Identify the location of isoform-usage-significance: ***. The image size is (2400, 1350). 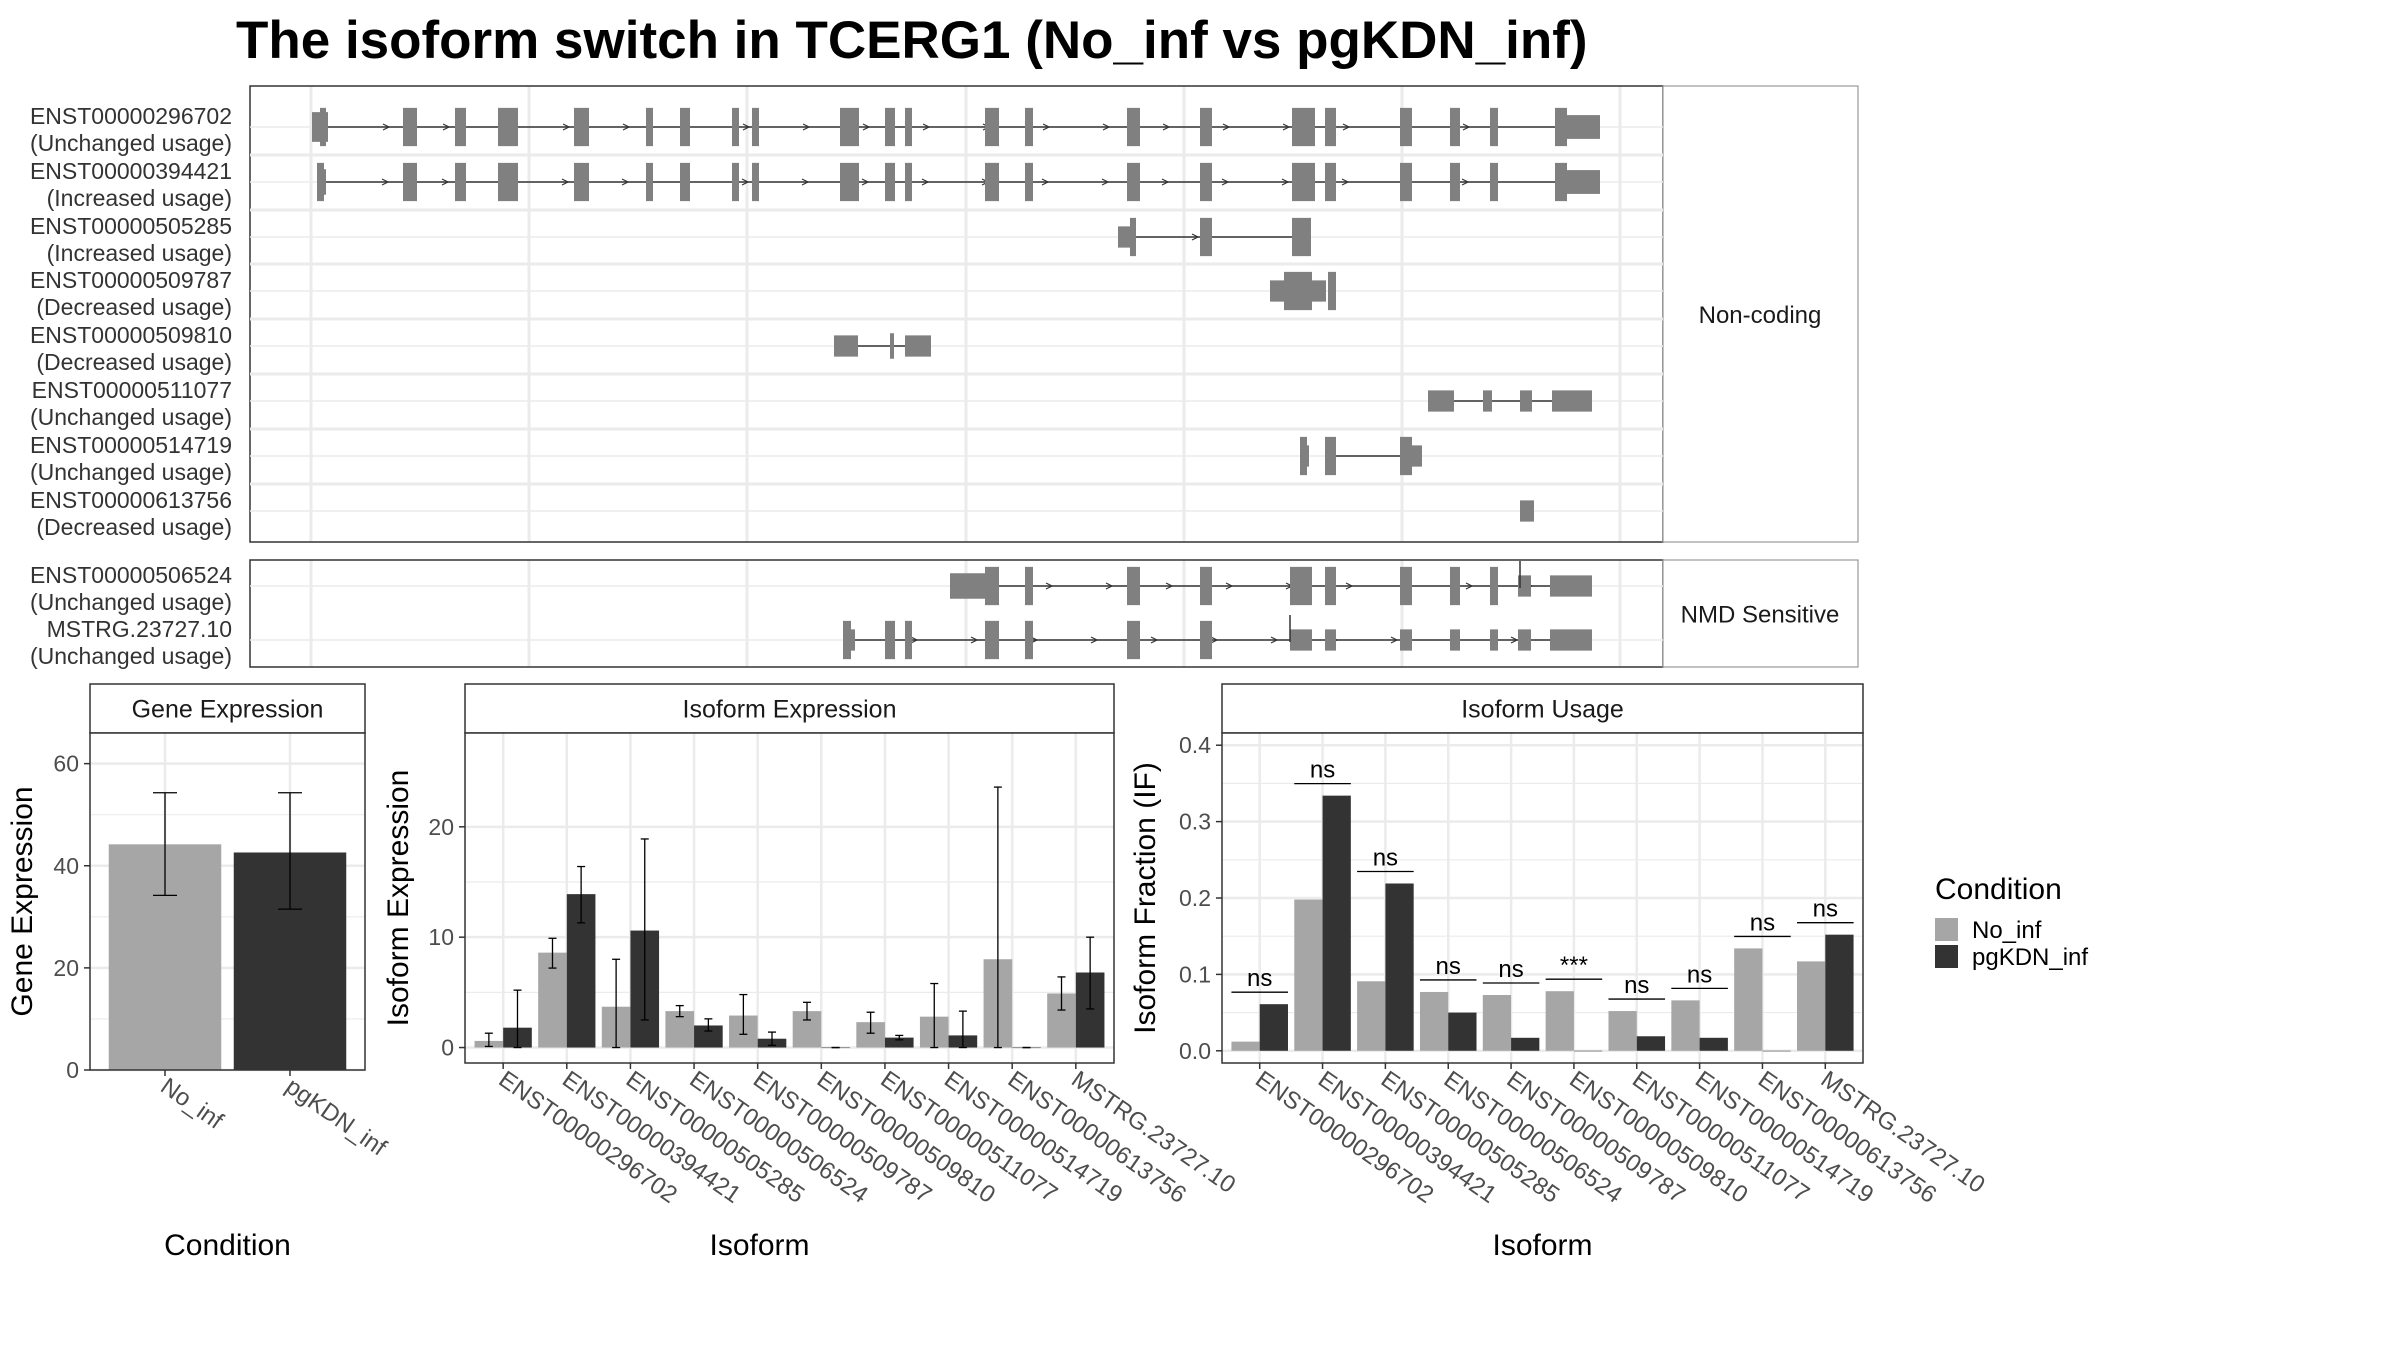
(1574, 966).